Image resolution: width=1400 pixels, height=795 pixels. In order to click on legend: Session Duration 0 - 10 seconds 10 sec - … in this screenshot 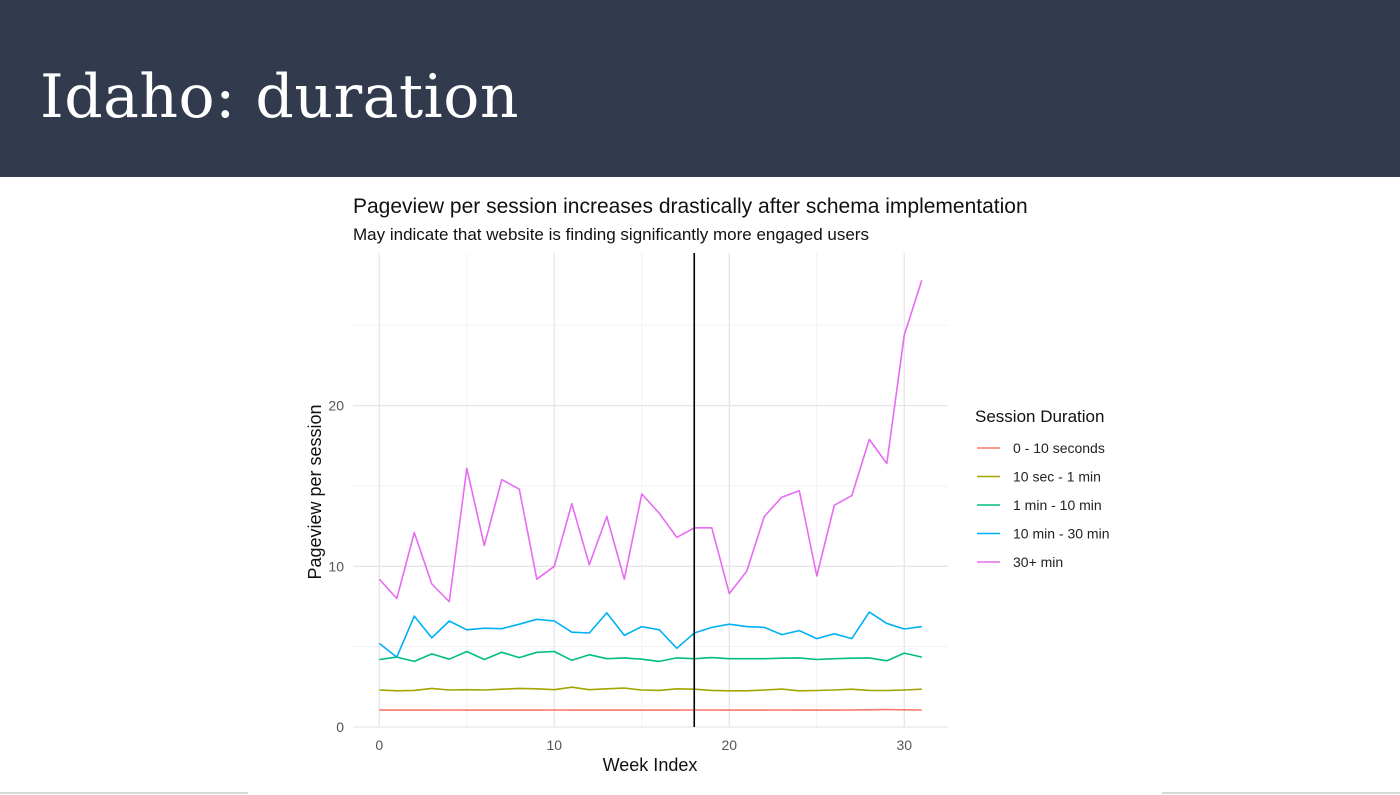, I will do `click(1042, 488)`.